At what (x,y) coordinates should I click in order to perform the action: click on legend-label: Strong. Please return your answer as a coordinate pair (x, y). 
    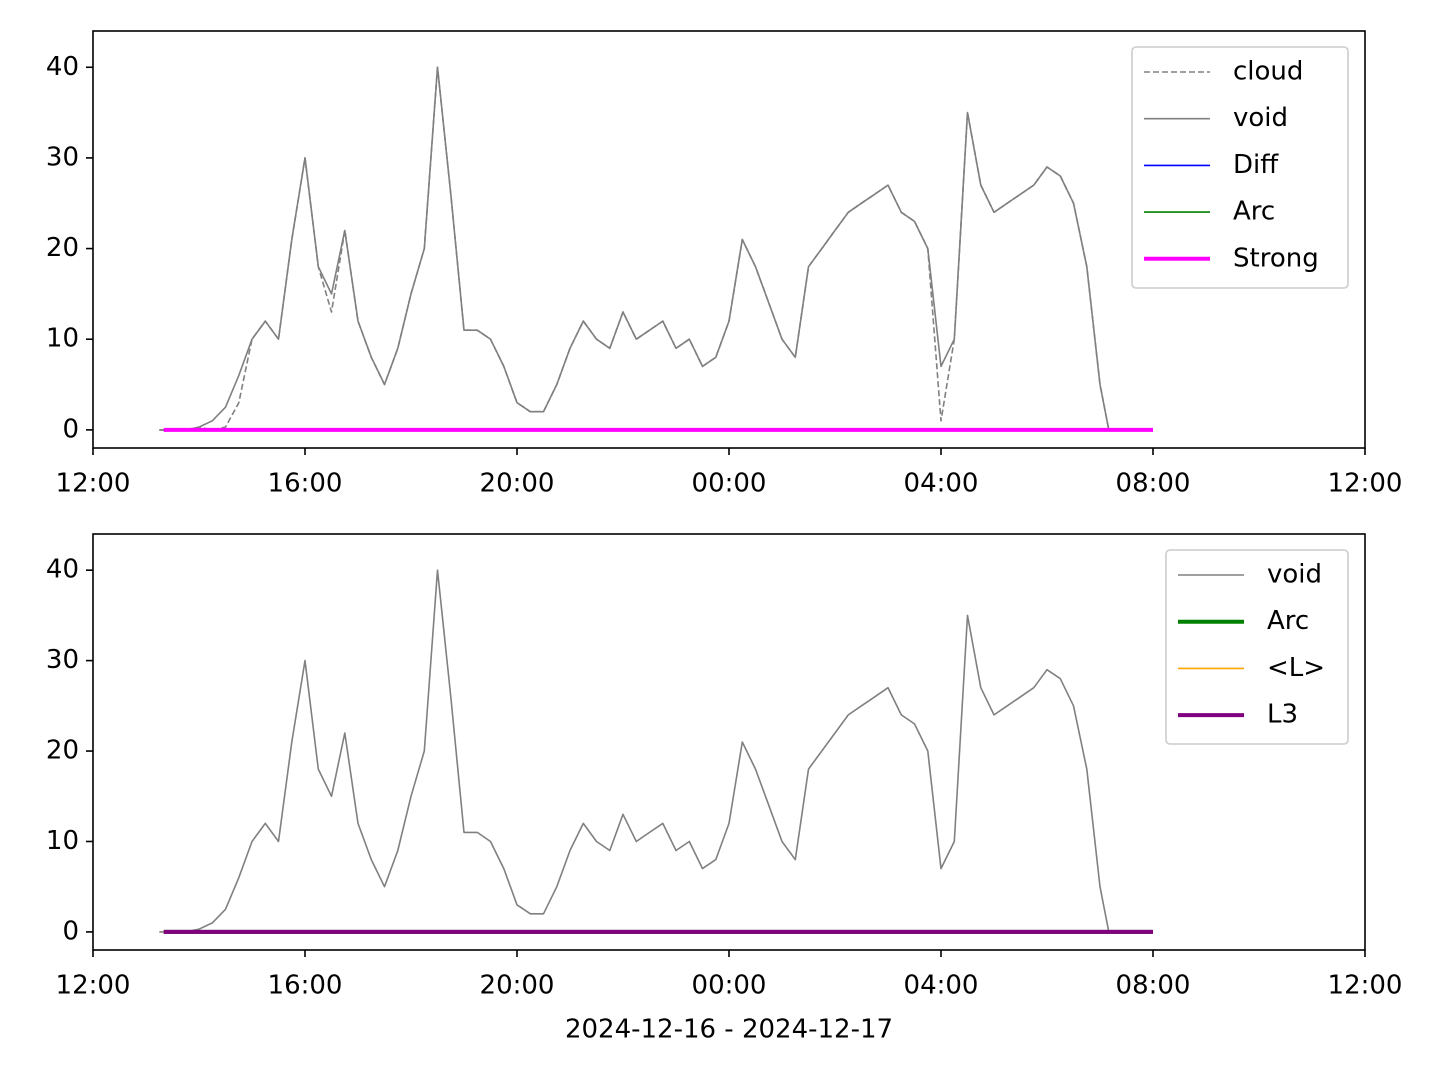
    Looking at the image, I should click on (1276, 258).